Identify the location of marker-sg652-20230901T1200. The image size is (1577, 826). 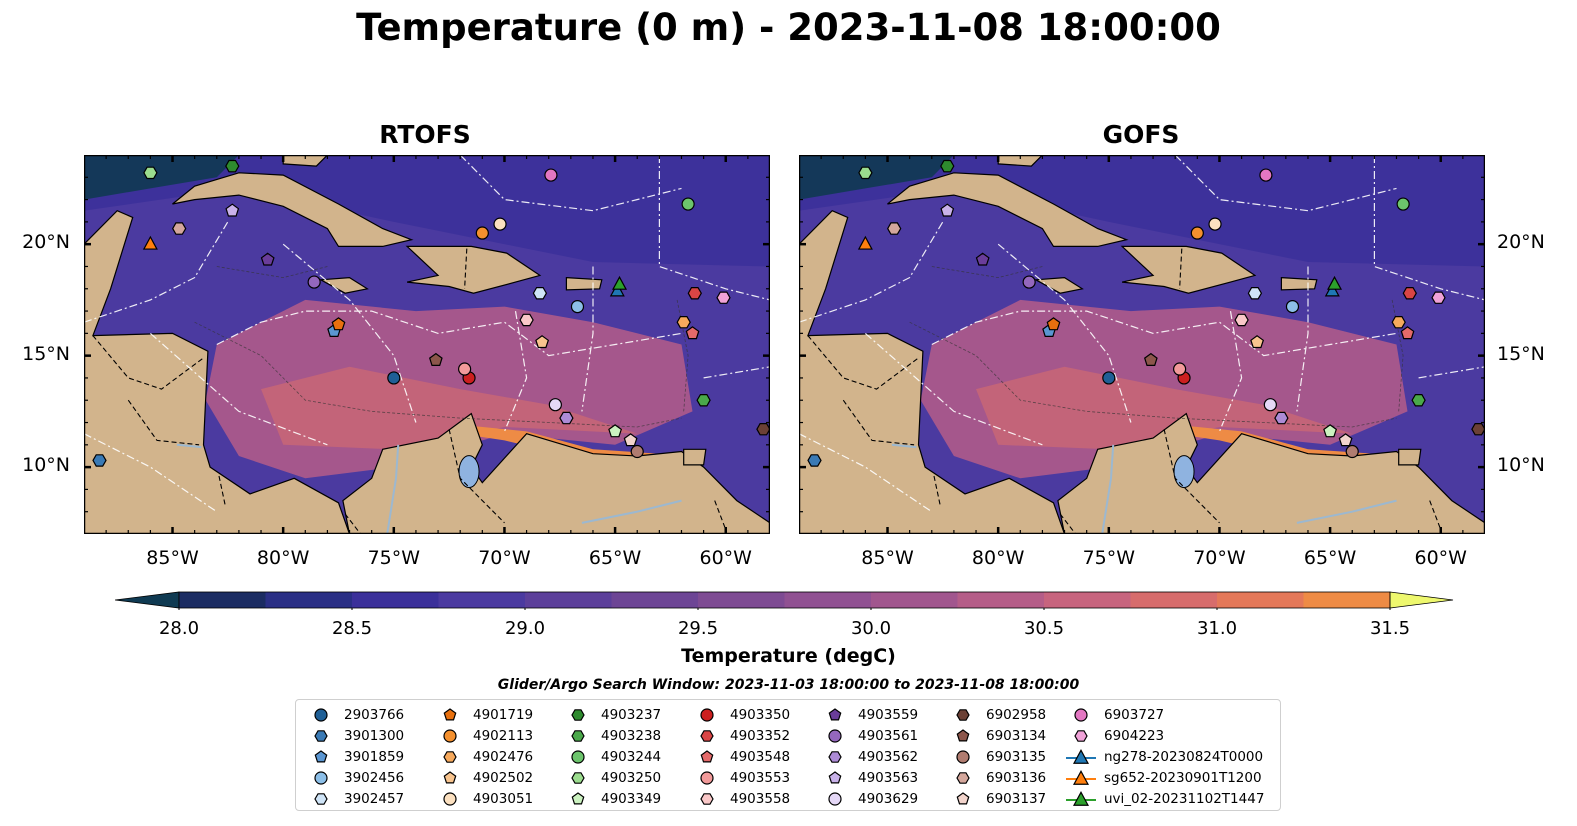
(865, 242).